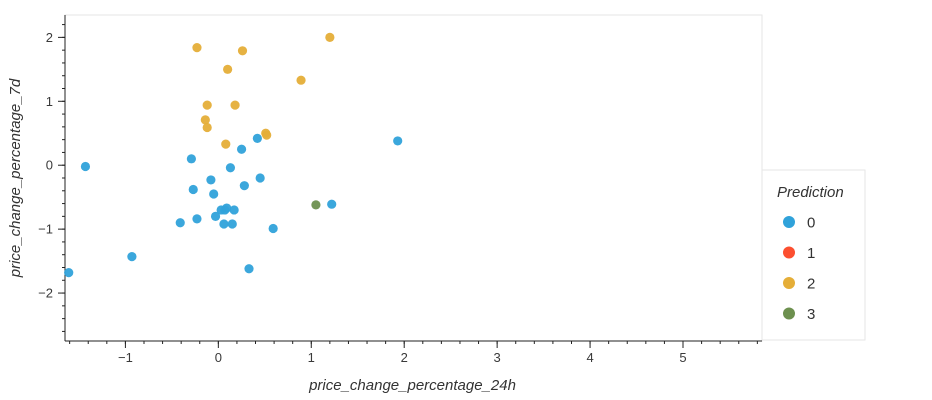  What do you see at coordinates (811, 253) in the screenshot?
I see `legend-label-1: 1` at bounding box center [811, 253].